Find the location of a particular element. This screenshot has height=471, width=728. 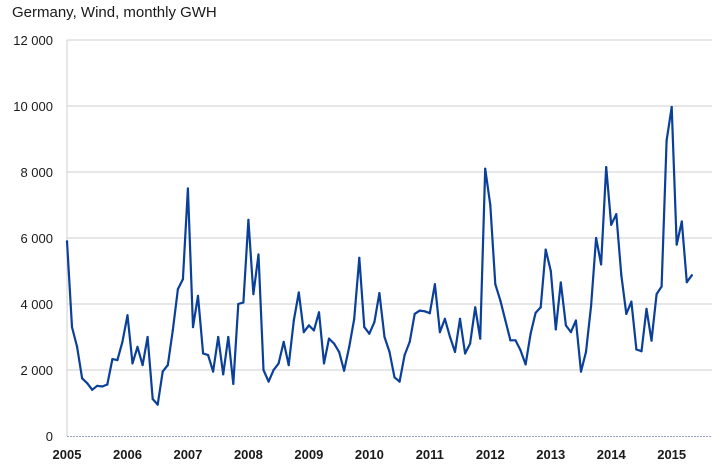

x-tick-label: 2013 is located at coordinates (550, 454).